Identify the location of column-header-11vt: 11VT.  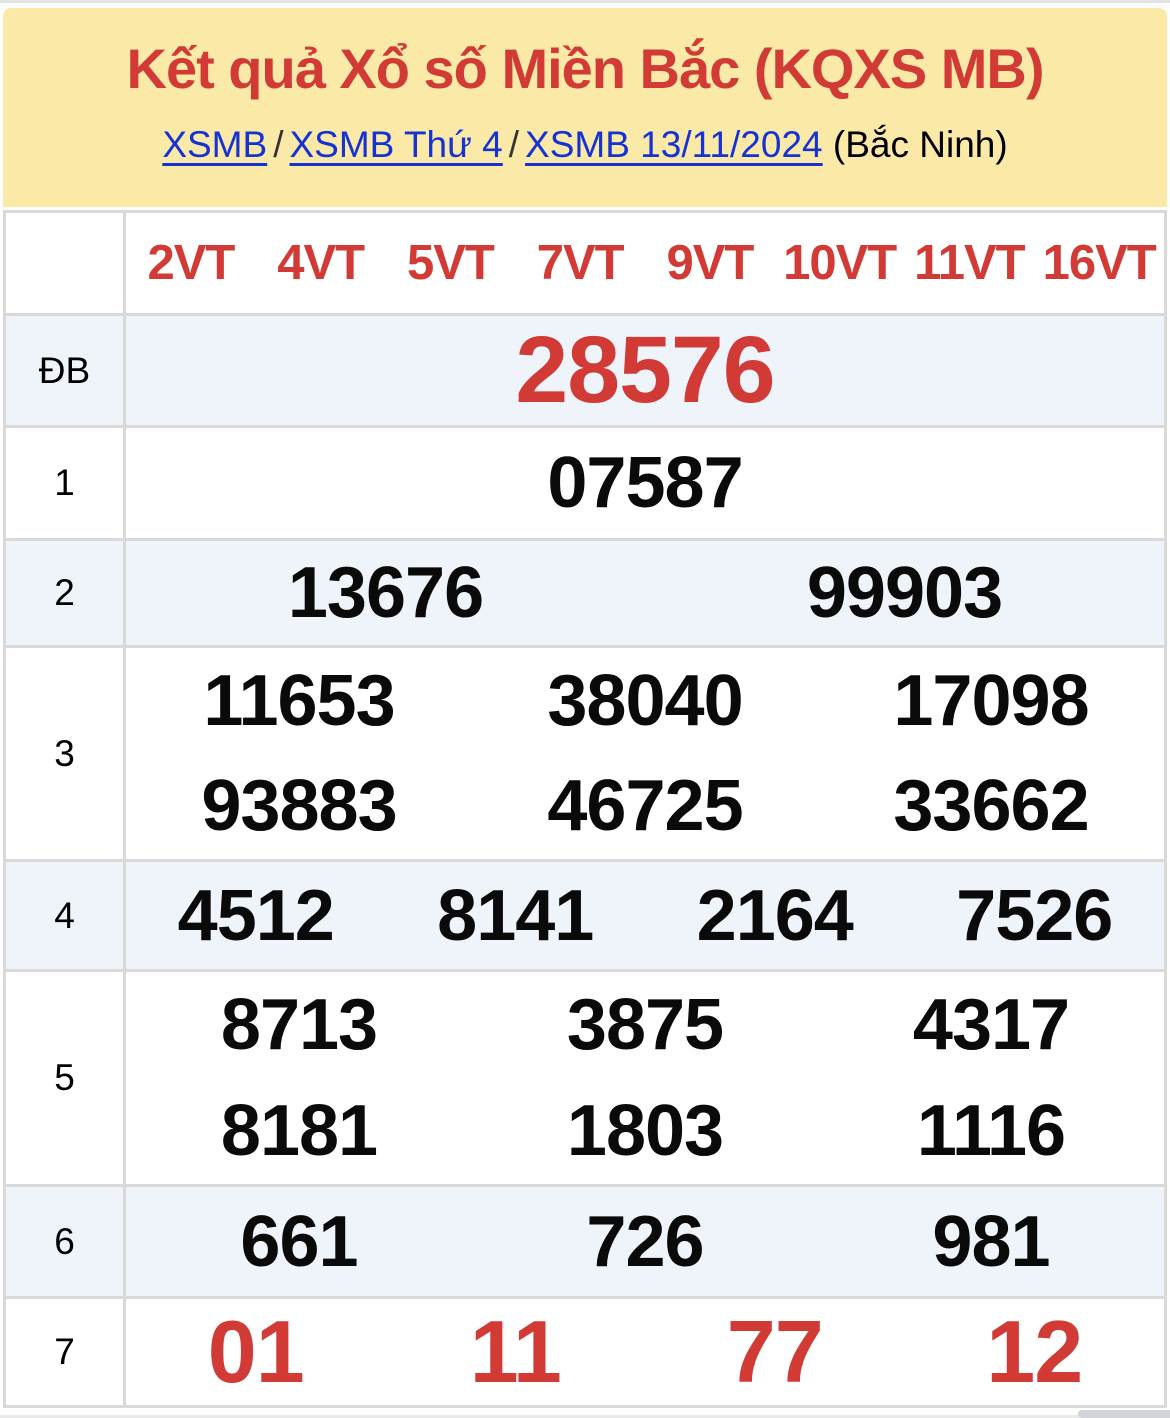
(969, 263).